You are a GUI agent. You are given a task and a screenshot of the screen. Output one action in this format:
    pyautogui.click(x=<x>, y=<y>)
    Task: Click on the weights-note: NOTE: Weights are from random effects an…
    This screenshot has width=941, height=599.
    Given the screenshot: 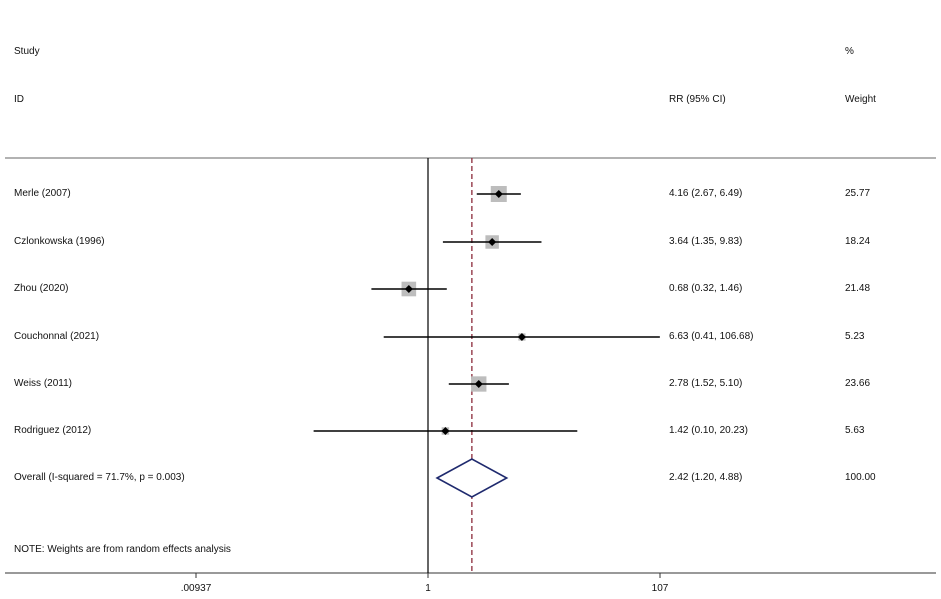 What is the action you would take?
    pyautogui.click(x=122, y=549)
    